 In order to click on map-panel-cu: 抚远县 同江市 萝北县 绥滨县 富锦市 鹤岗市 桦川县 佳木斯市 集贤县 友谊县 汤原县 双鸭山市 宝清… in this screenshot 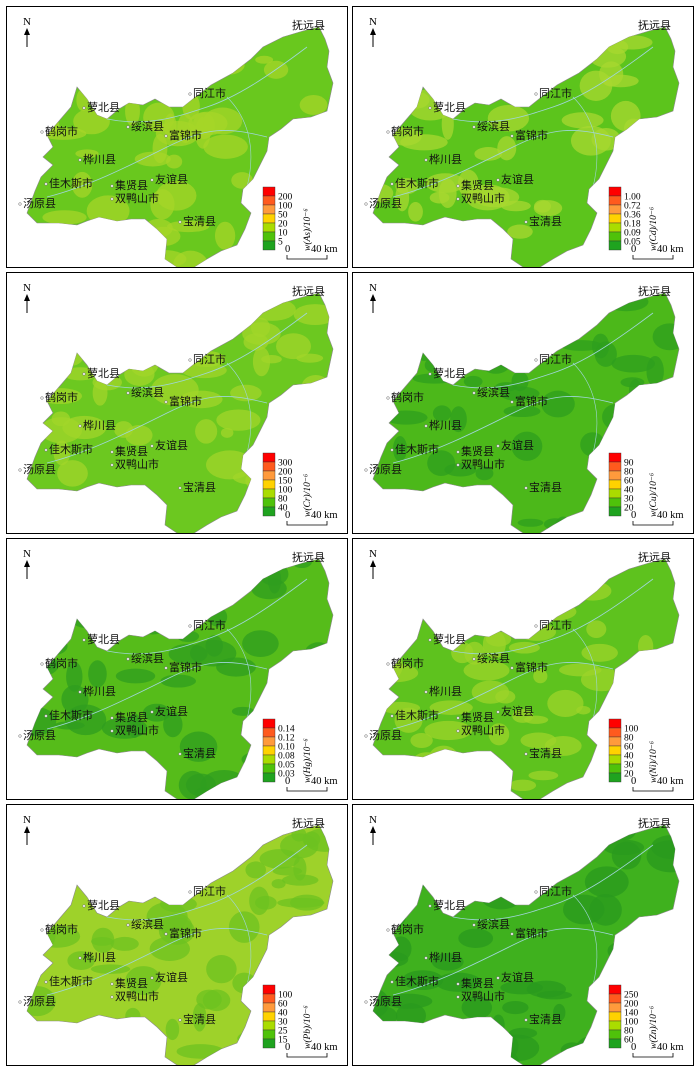, I will do `click(523, 403)`.